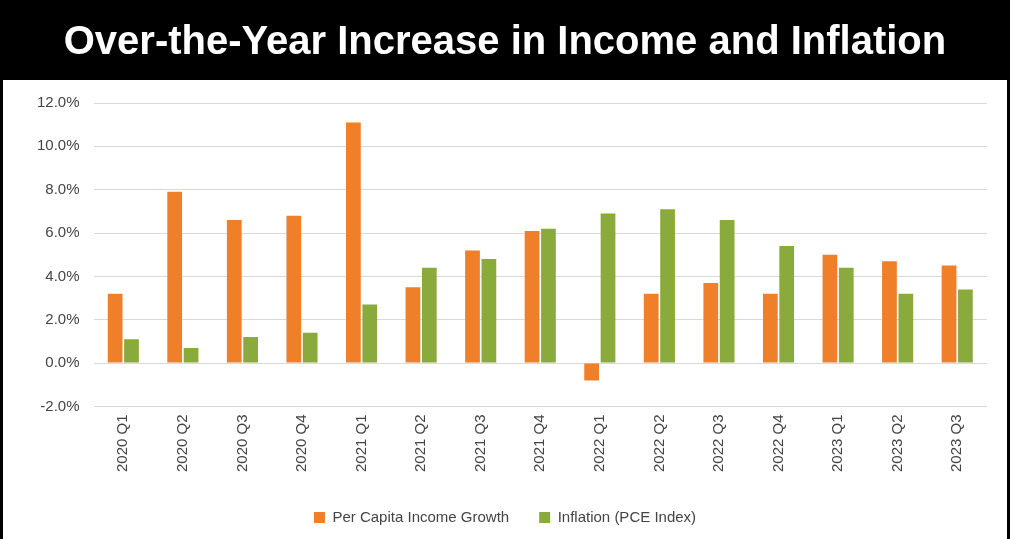 The height and width of the screenshot is (539, 1010). What do you see at coordinates (658, 443) in the screenshot?
I see `x-tick-label: 2022 Q2` at bounding box center [658, 443].